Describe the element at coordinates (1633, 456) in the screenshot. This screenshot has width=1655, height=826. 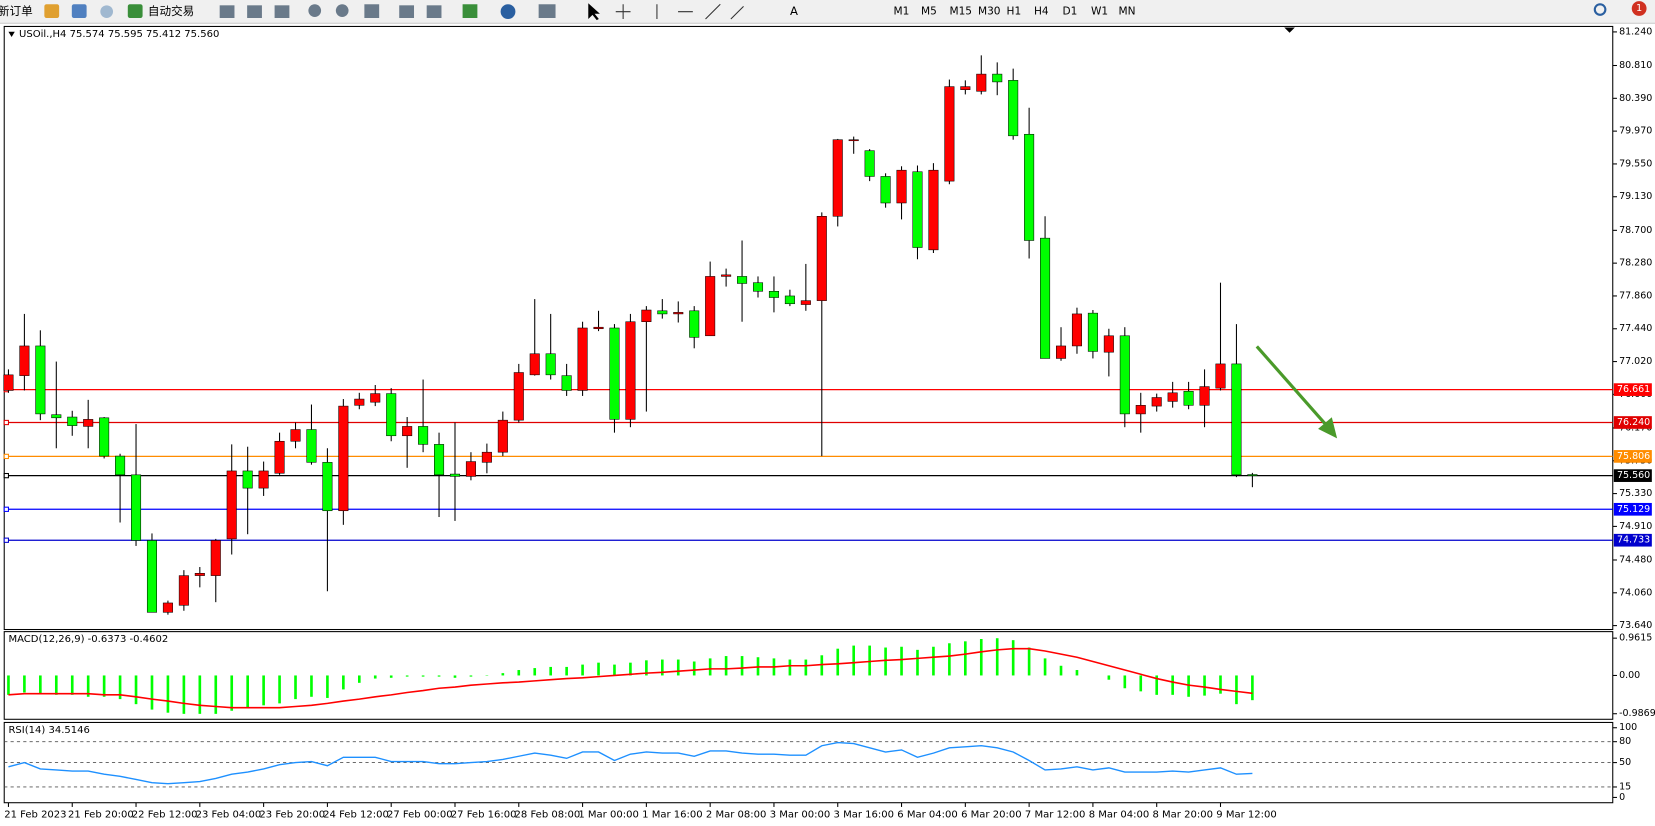
I see `level-label: 75.806` at that location.